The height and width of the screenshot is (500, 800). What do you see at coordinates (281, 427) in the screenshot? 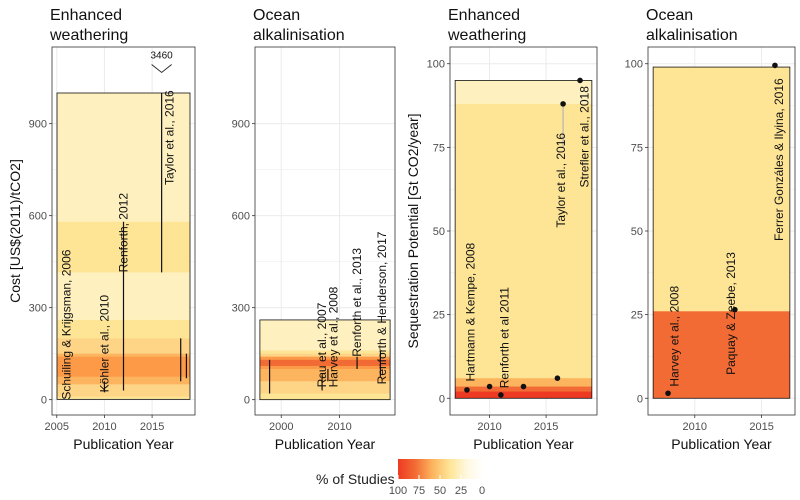
I see `x-tick-label: 2000` at bounding box center [281, 427].